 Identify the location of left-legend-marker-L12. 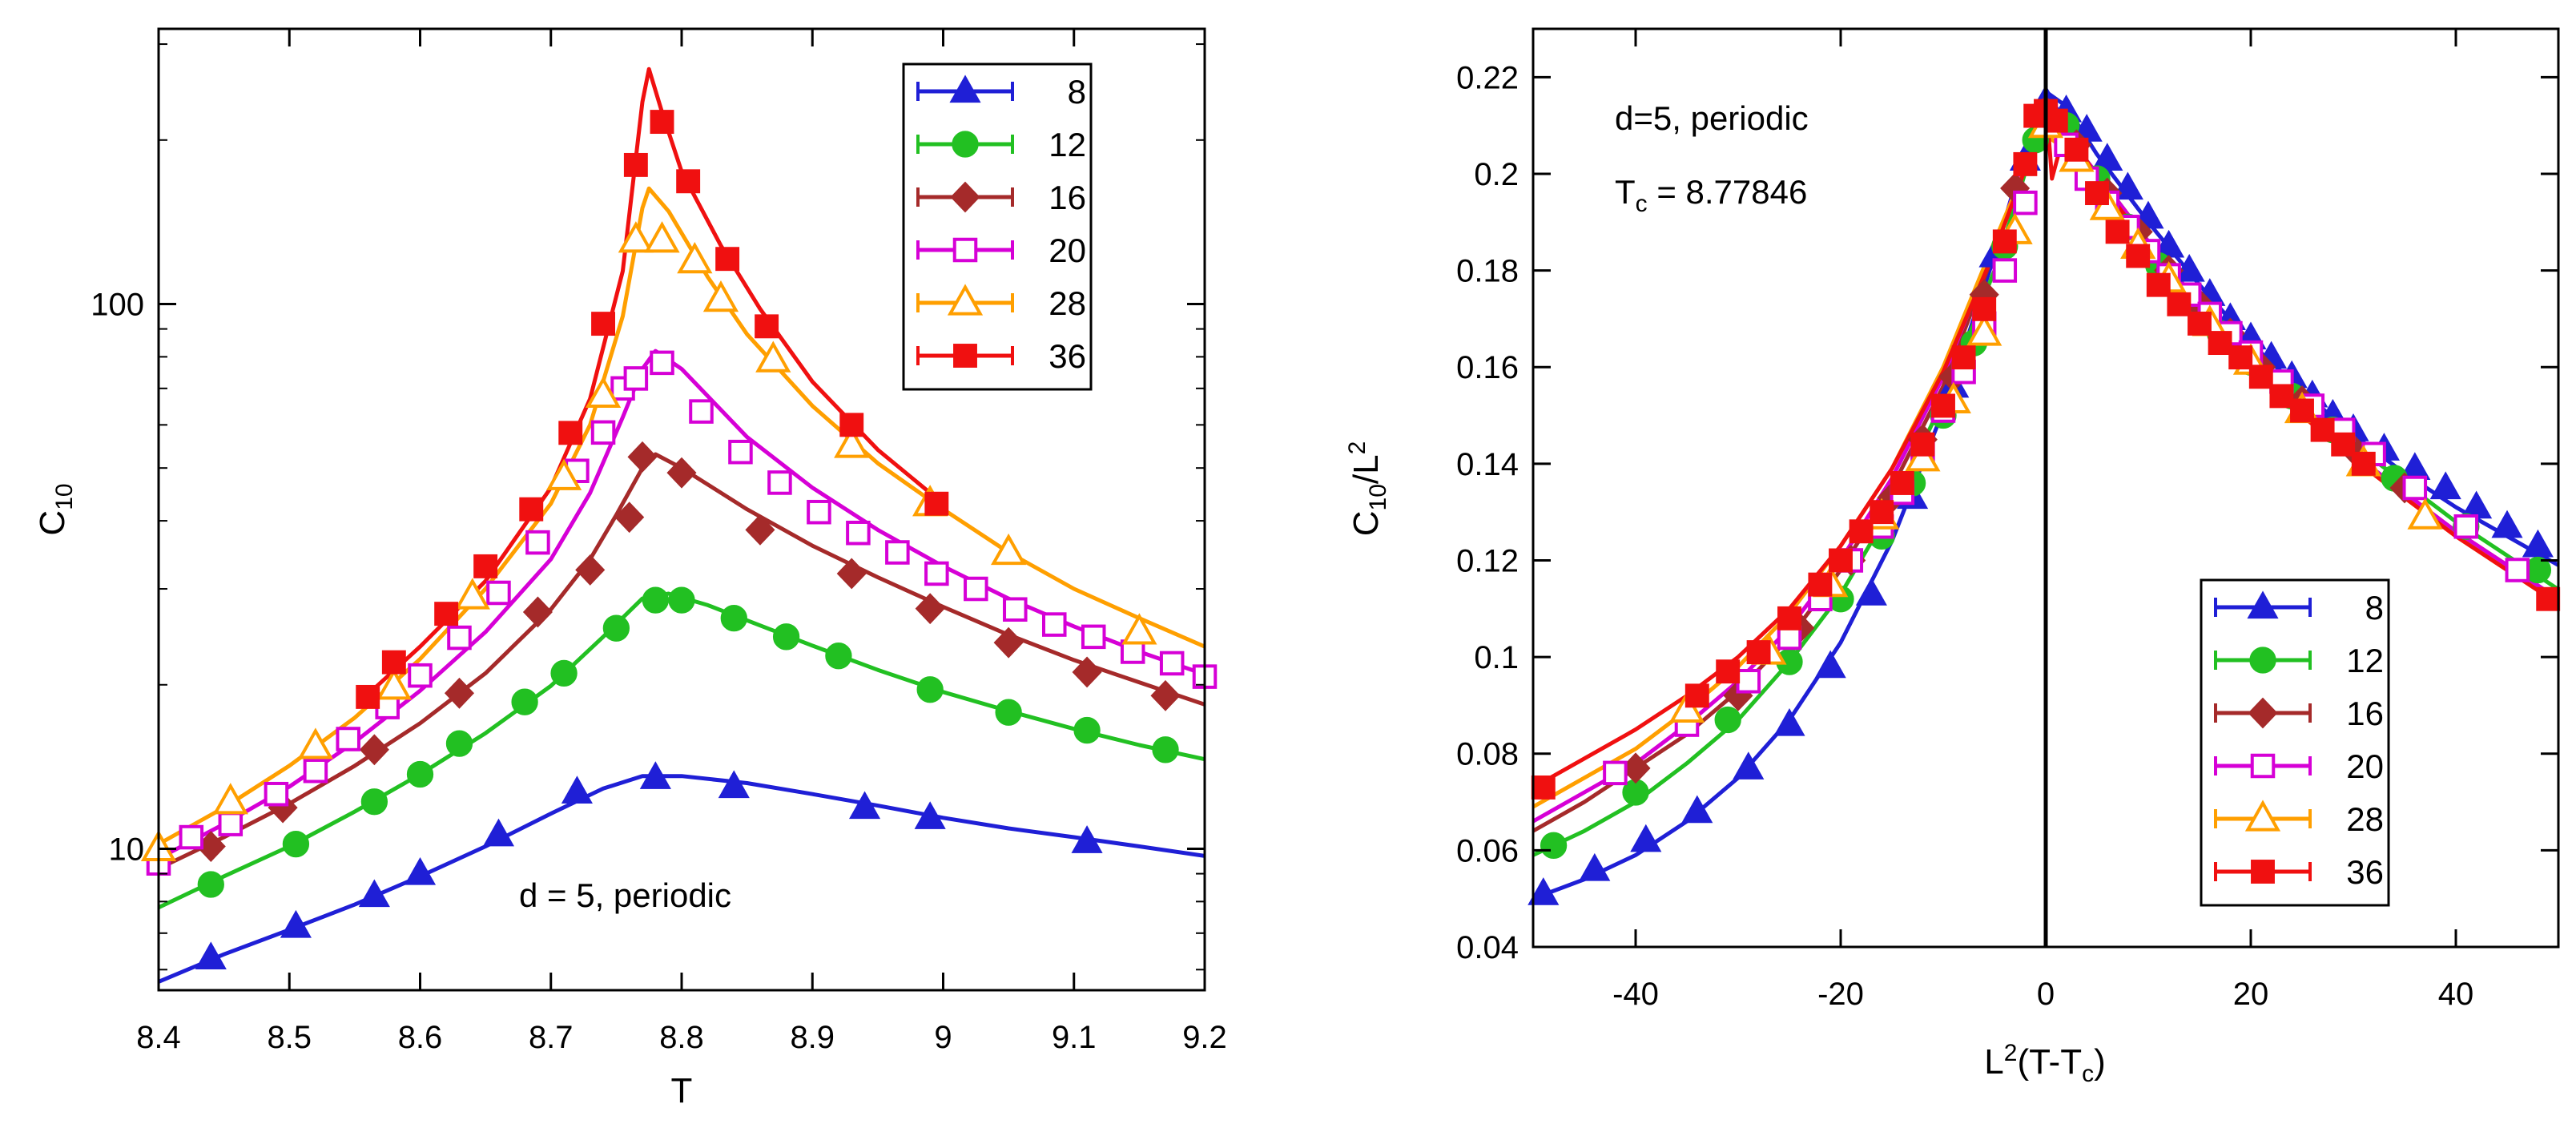
(966, 144).